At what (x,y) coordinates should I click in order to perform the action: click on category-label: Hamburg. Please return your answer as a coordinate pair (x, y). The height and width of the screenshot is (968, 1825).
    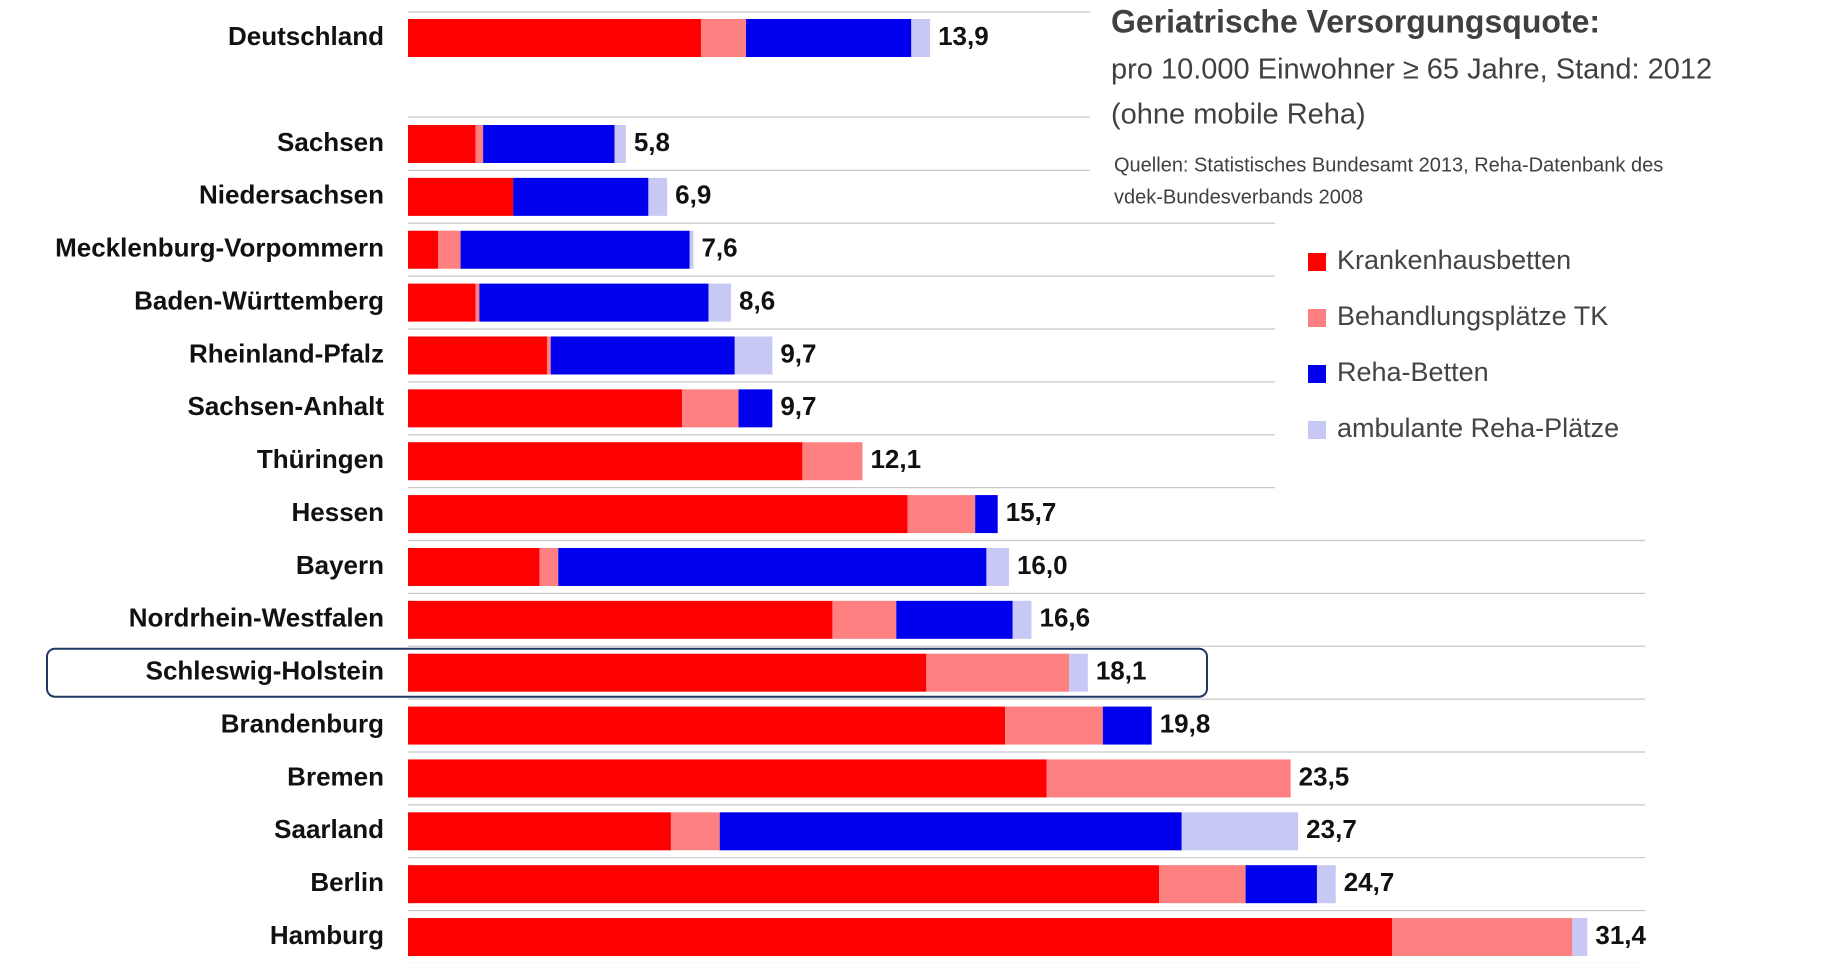
    Looking at the image, I should click on (327, 935).